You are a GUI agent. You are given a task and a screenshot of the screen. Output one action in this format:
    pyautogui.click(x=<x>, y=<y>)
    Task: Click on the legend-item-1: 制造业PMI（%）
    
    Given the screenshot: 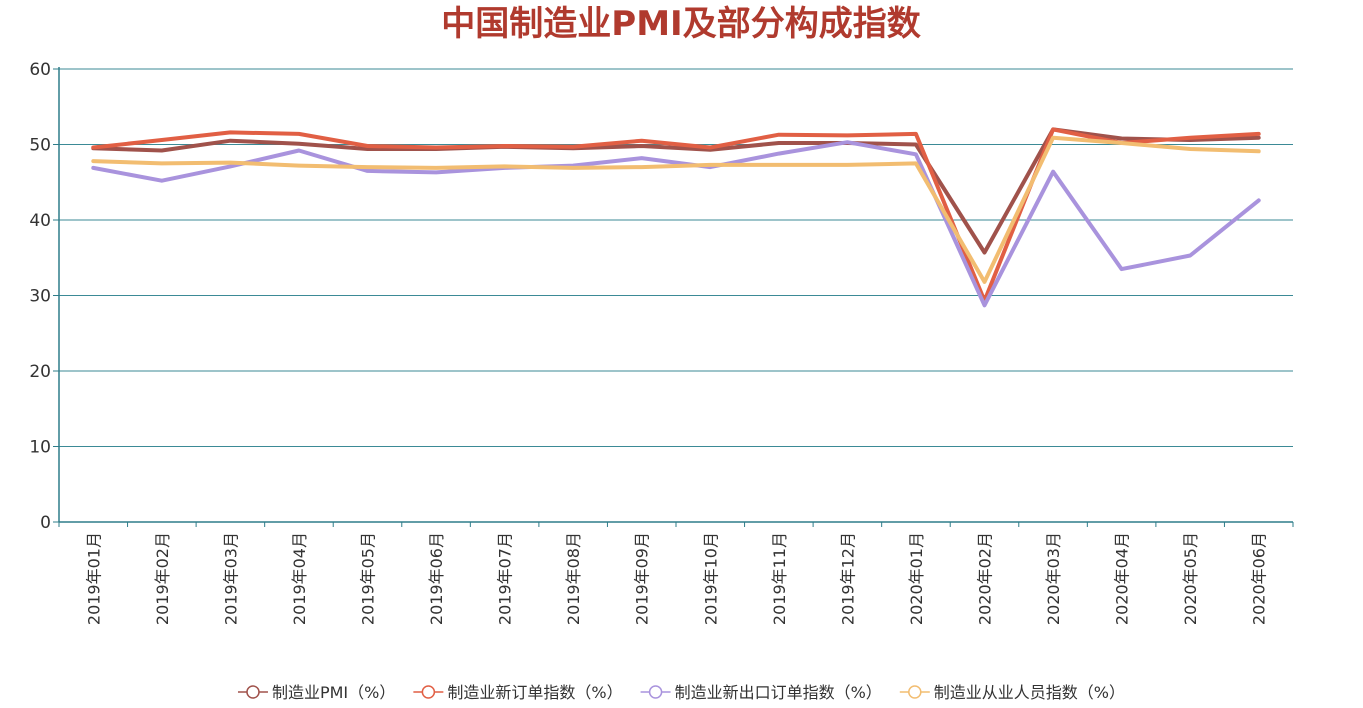 What is the action you would take?
    pyautogui.click(x=316, y=692)
    